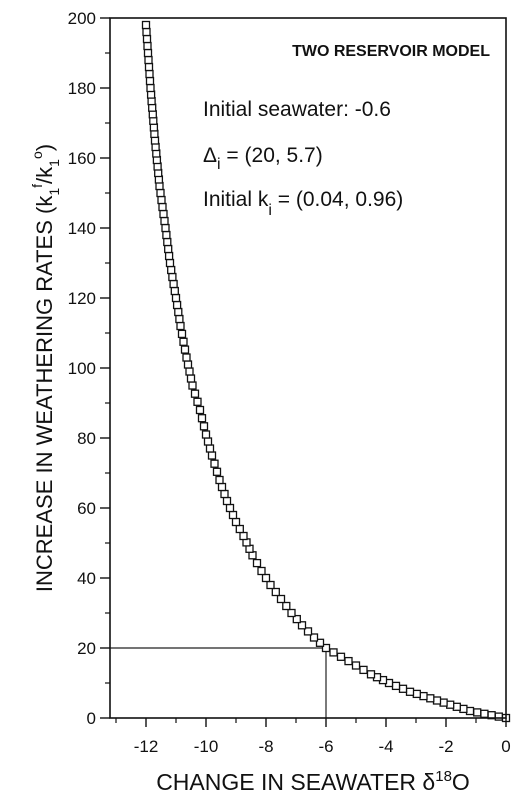  What do you see at coordinates (236, 199) in the screenshot?
I see `annotation-initial-k-prefix: Initial k` at bounding box center [236, 199].